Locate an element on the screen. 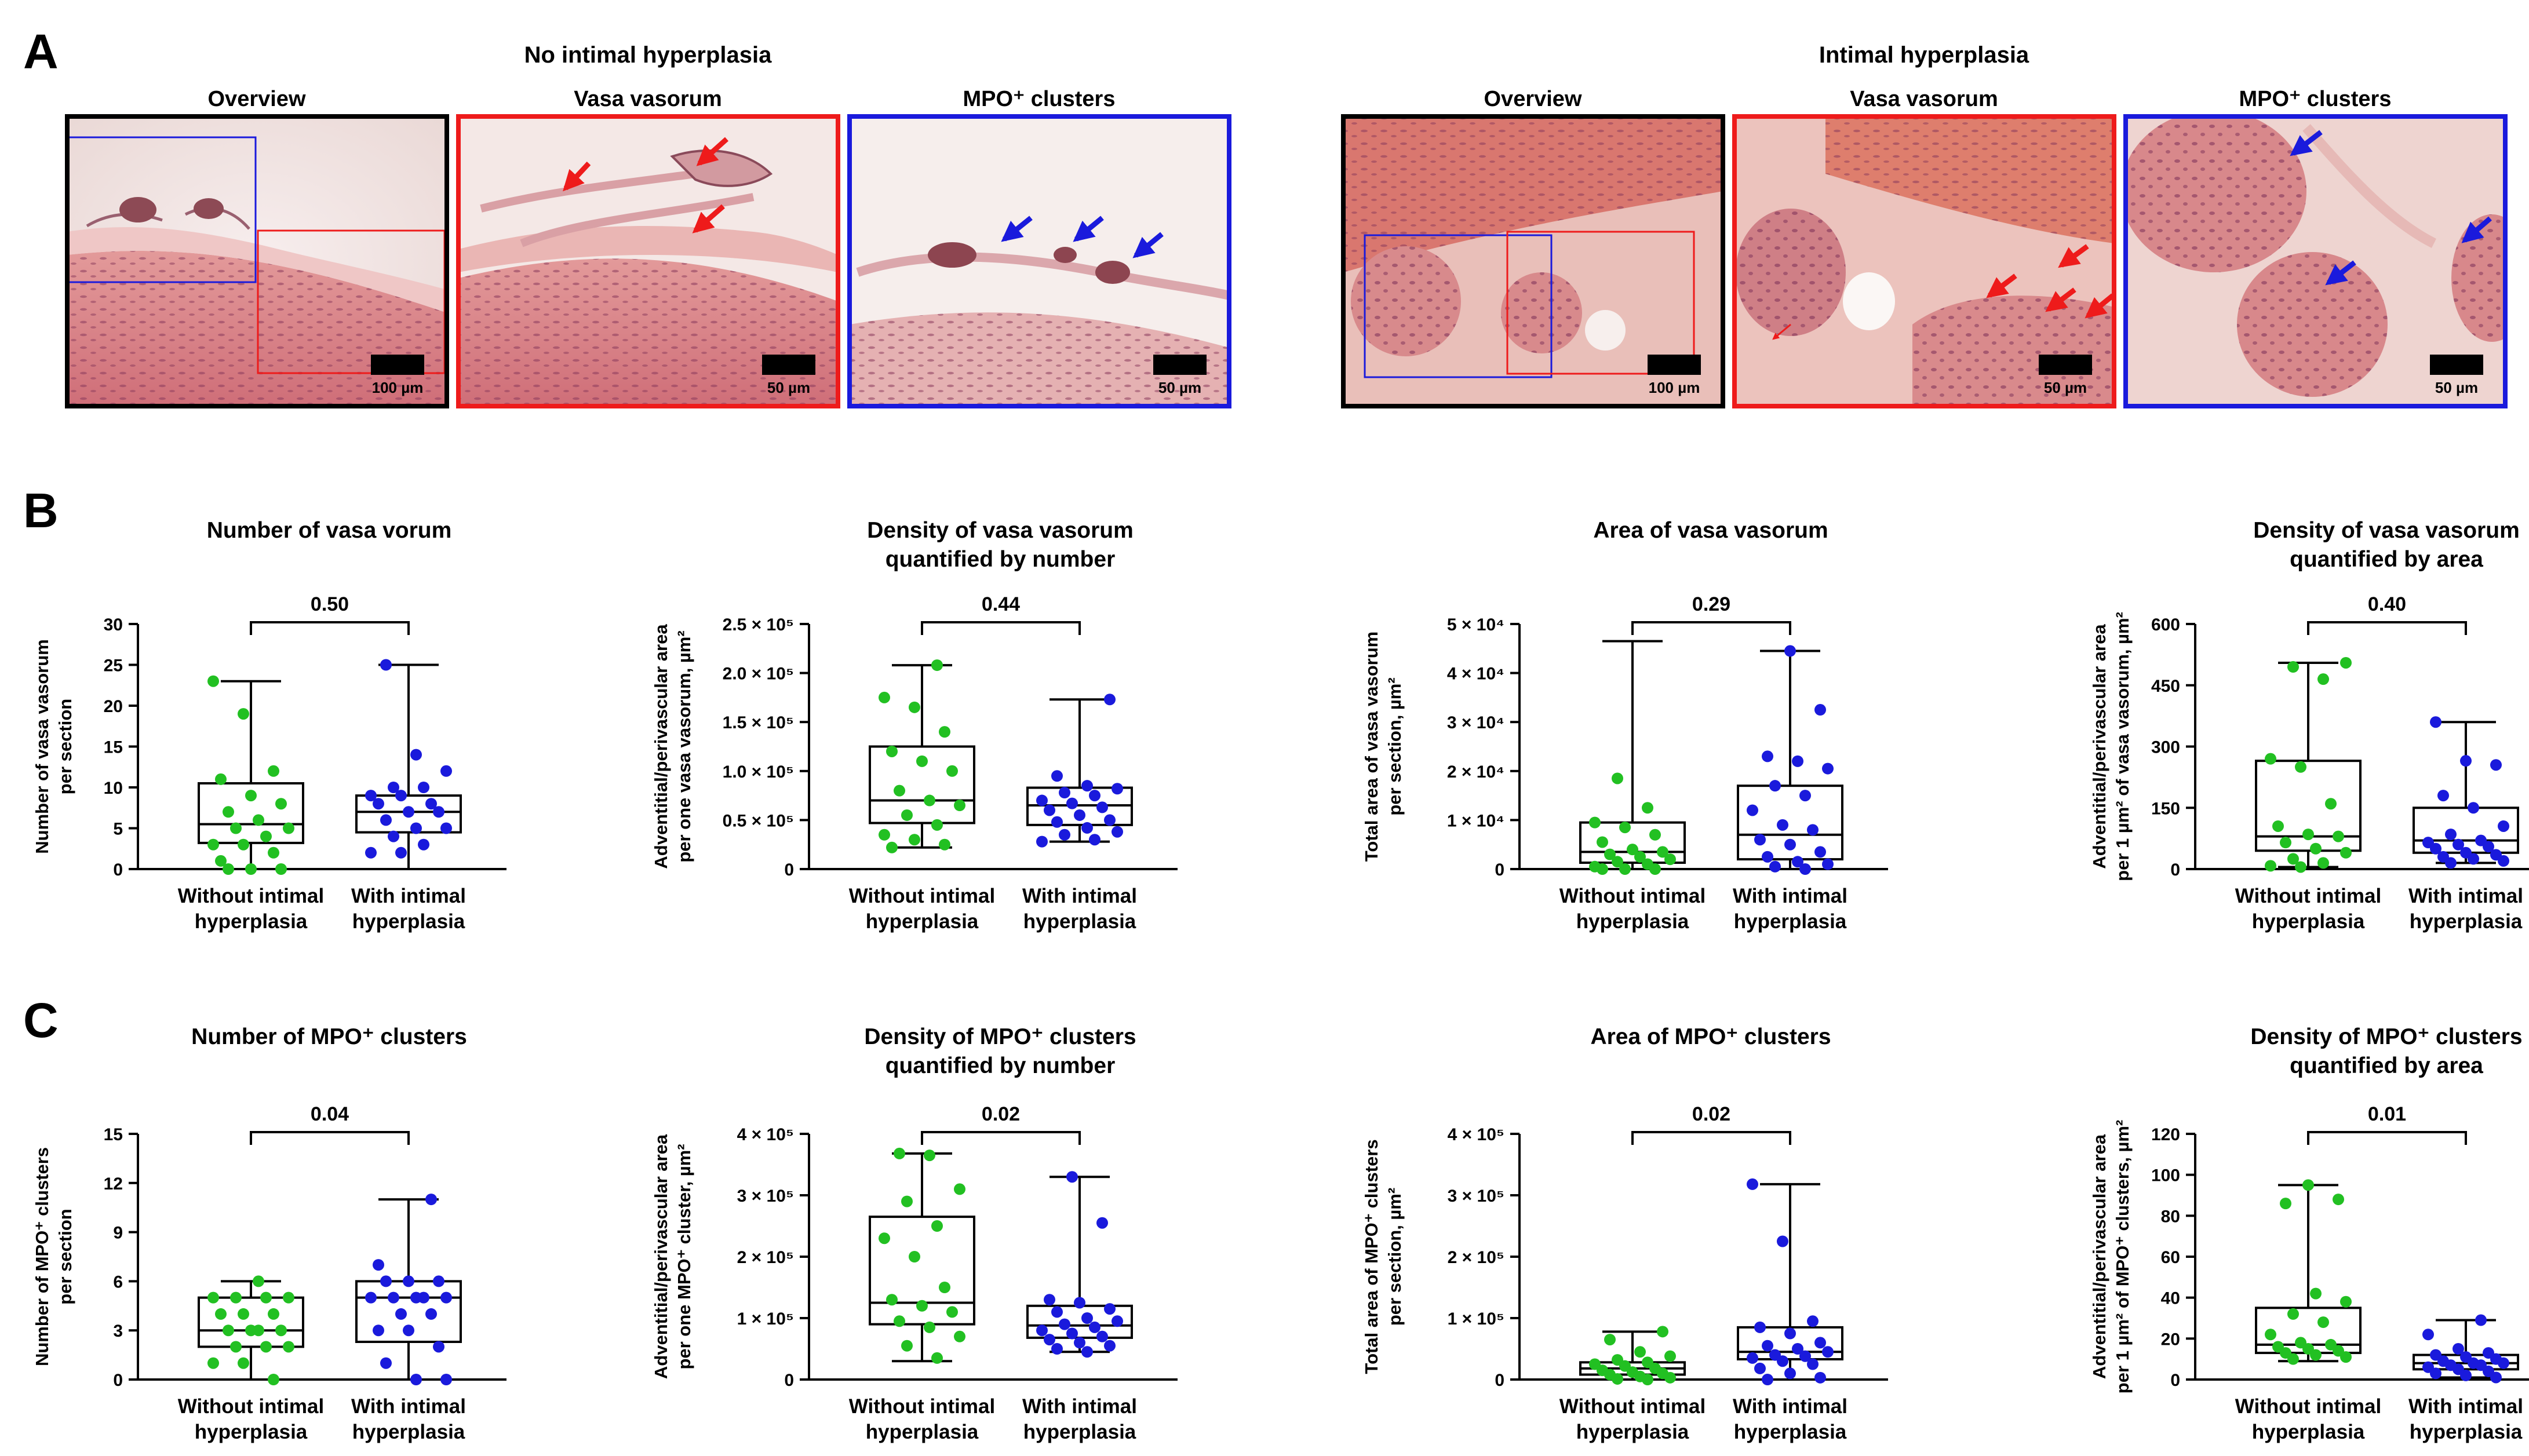  panel-letter-a: A is located at coordinates (41, 52).